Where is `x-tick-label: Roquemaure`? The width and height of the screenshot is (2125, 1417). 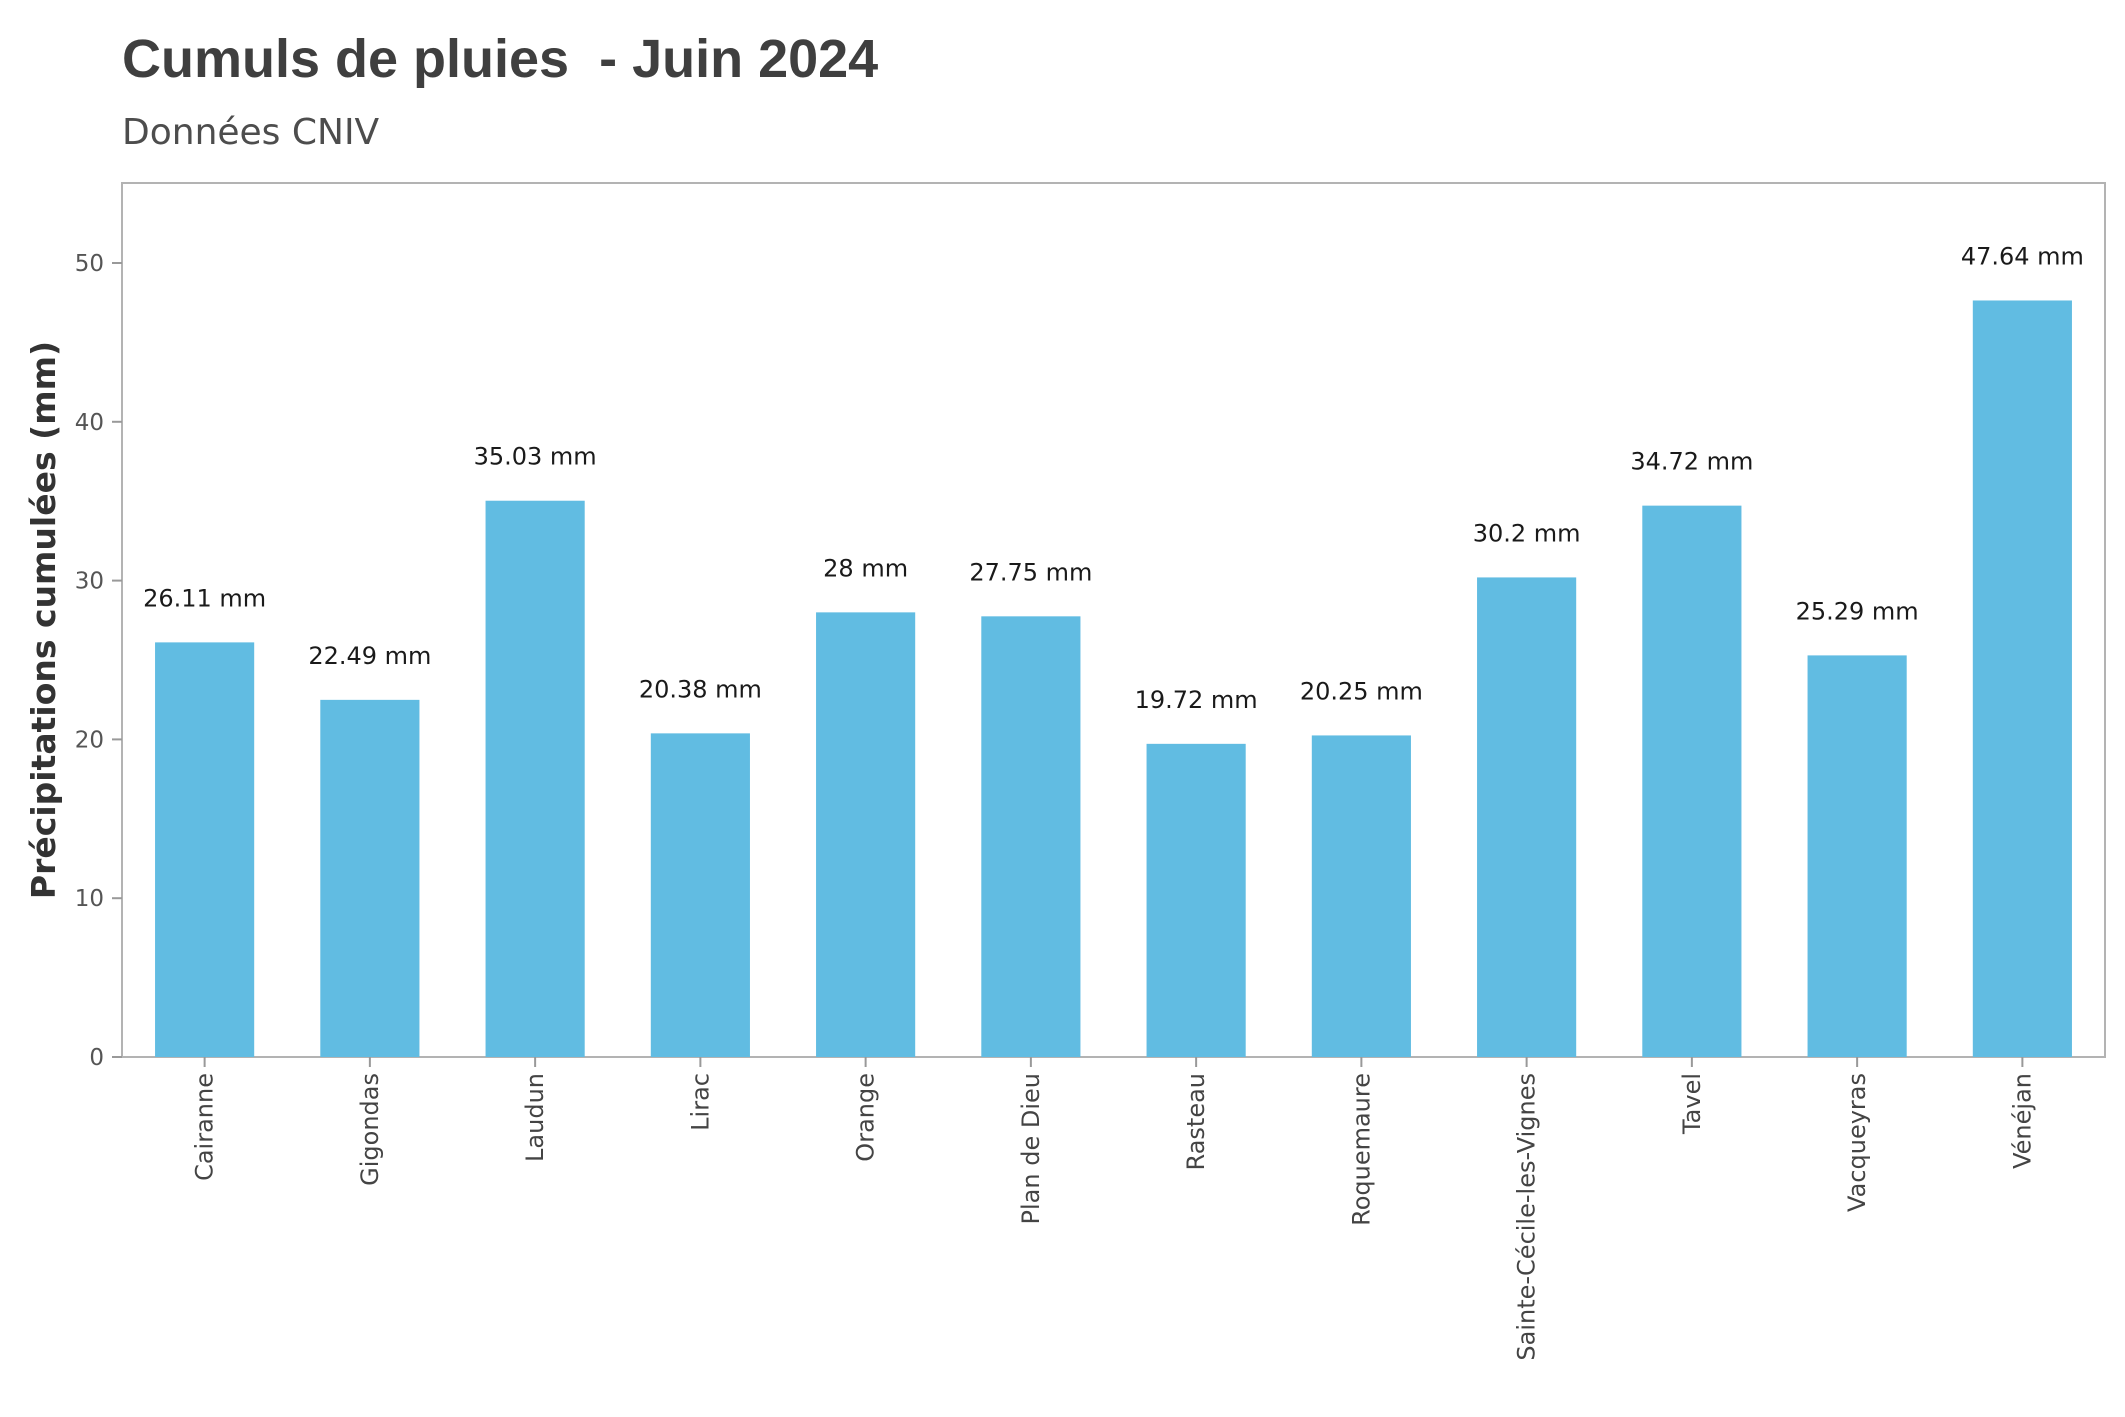 x-tick-label: Roquemaure is located at coordinates (1361, 1149).